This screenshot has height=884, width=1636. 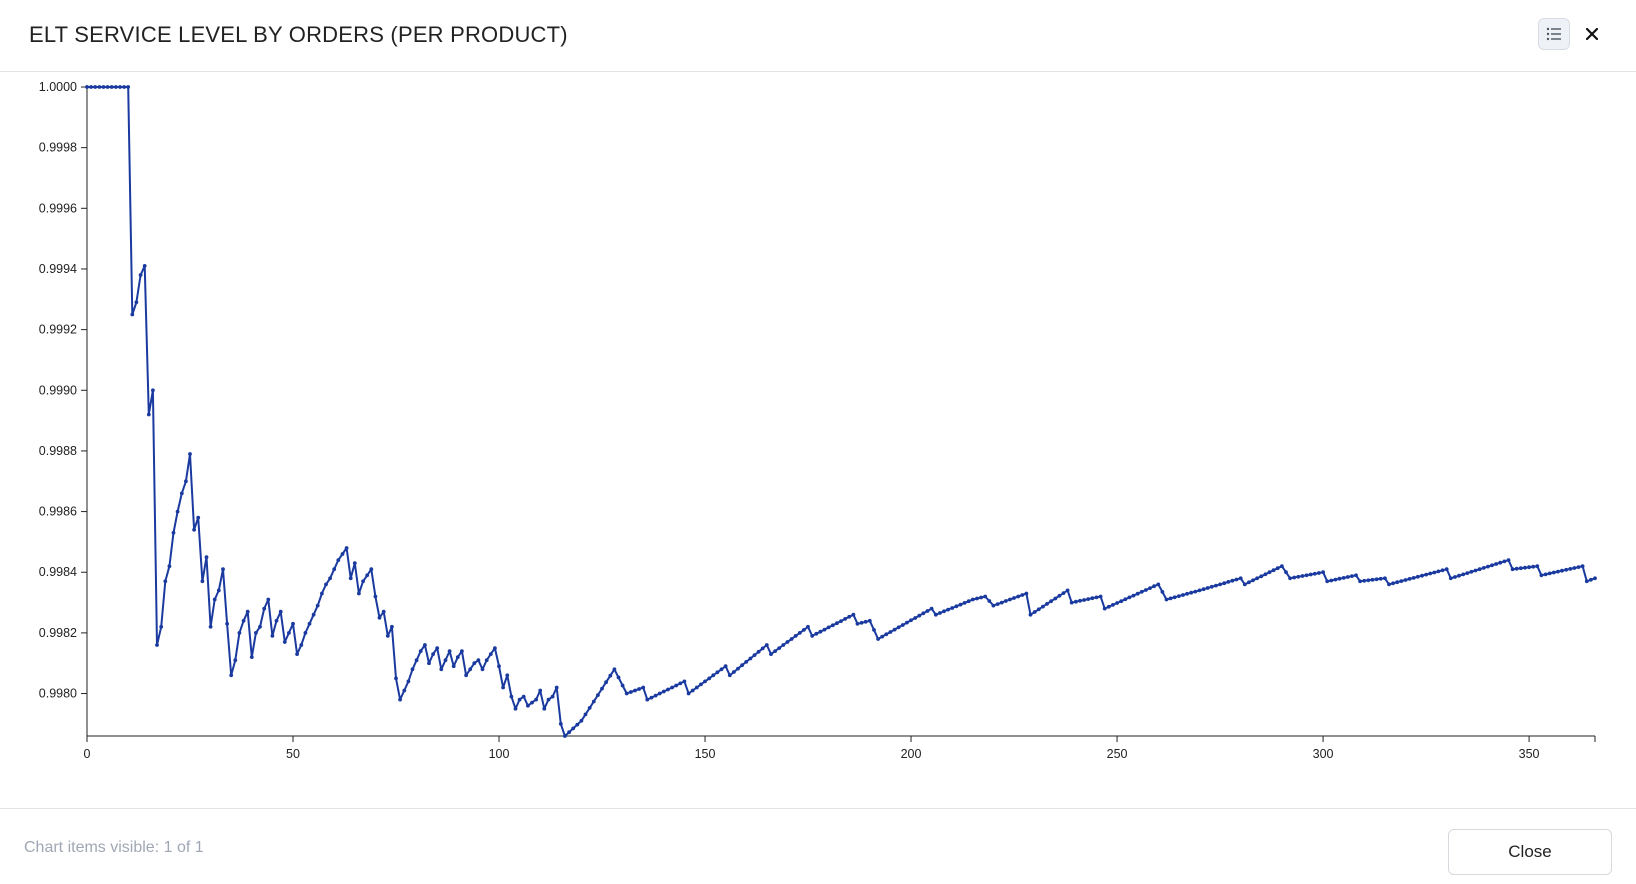 What do you see at coordinates (818, 846) in the screenshot?
I see `dialog-footer: Chart items visible: 1 of 1 Close` at bounding box center [818, 846].